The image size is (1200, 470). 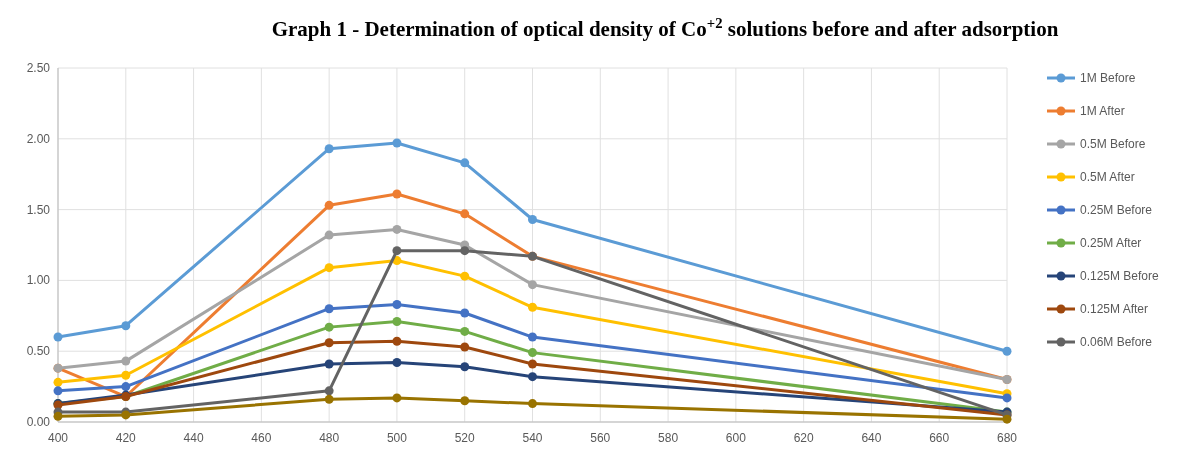 What do you see at coordinates (38, 422) in the screenshot?
I see `y-tick-label: 0.00` at bounding box center [38, 422].